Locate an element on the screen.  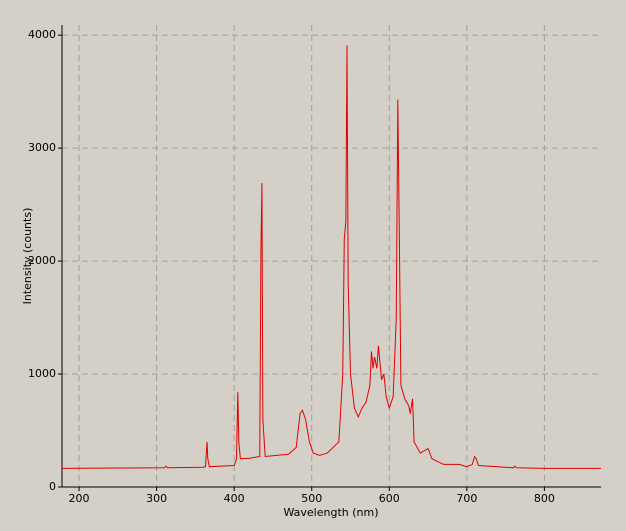
y-tick-label: 4000 is located at coordinates (42, 34).